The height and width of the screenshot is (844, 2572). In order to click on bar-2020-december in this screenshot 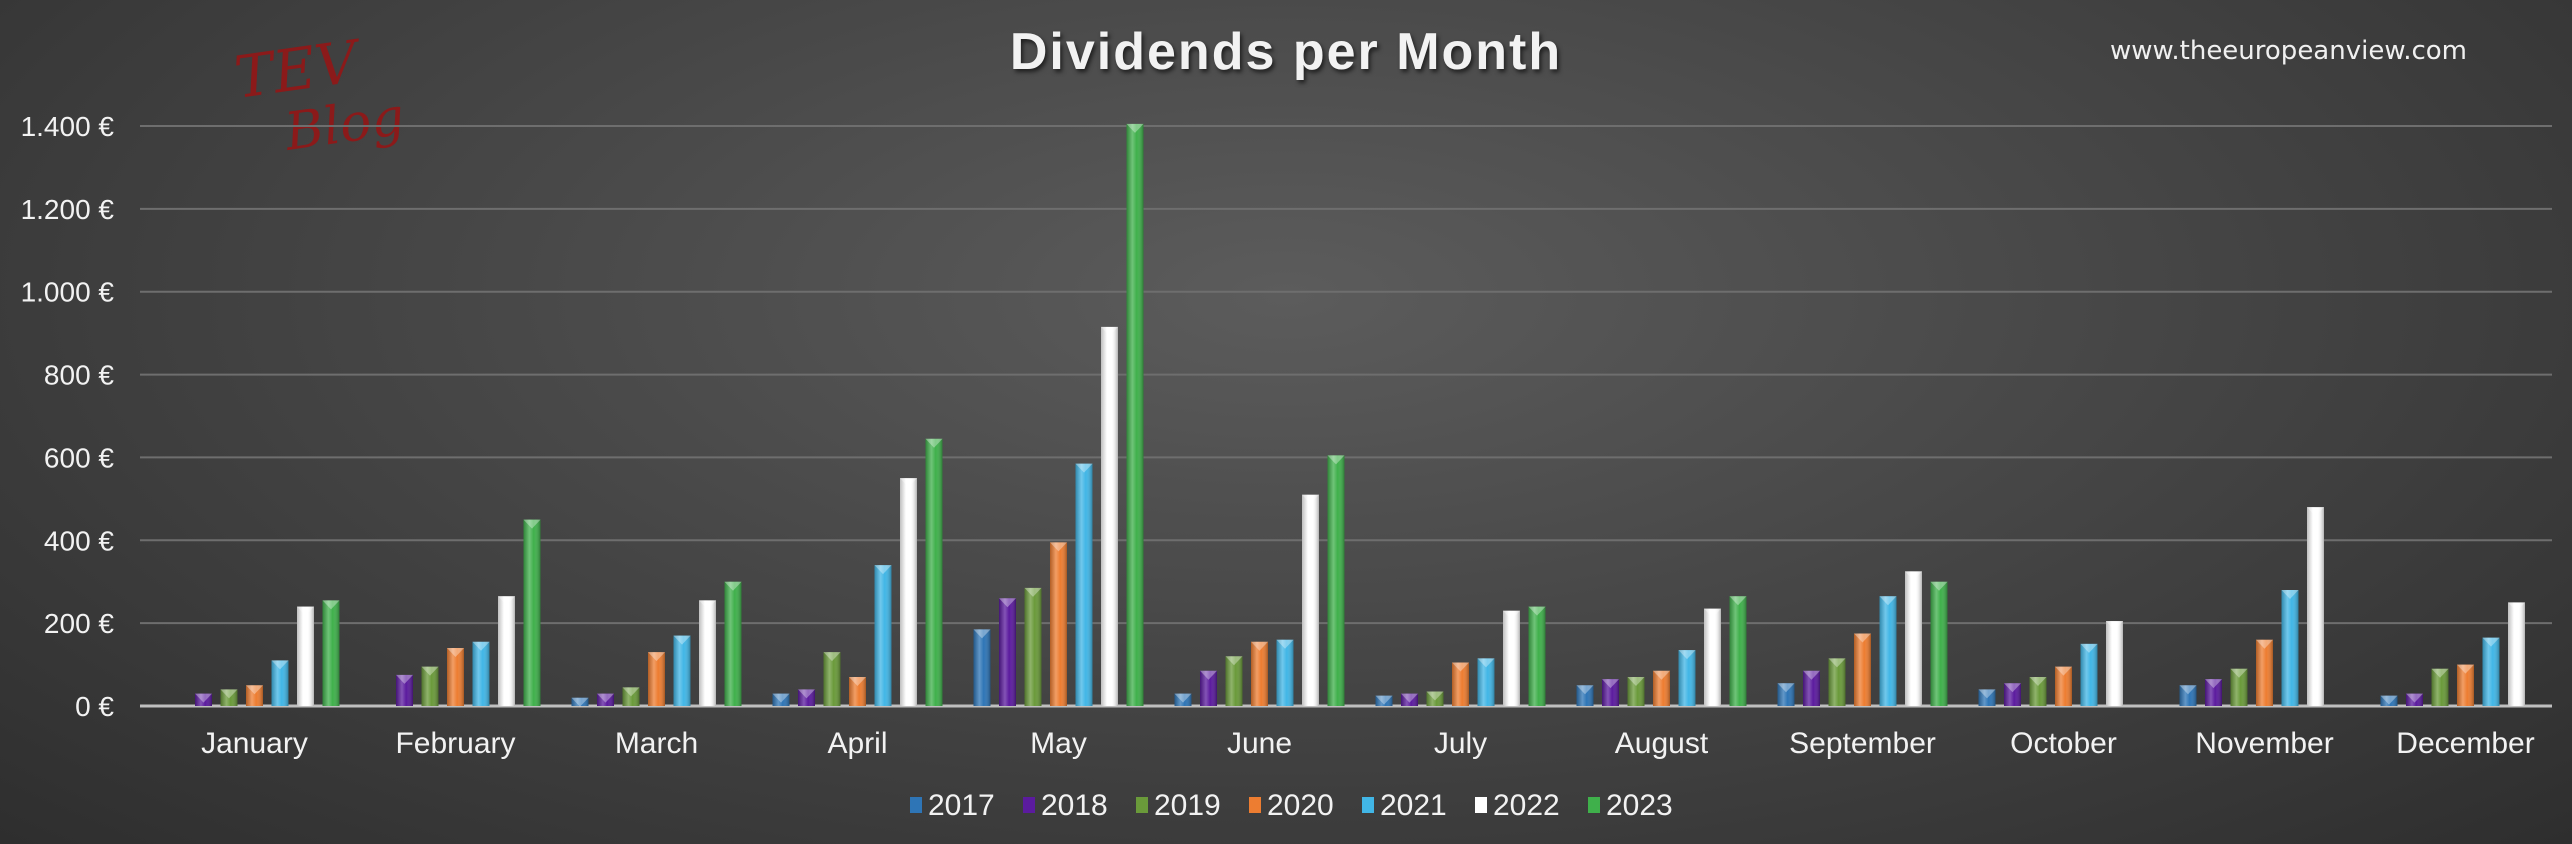, I will do `click(2465, 685)`.